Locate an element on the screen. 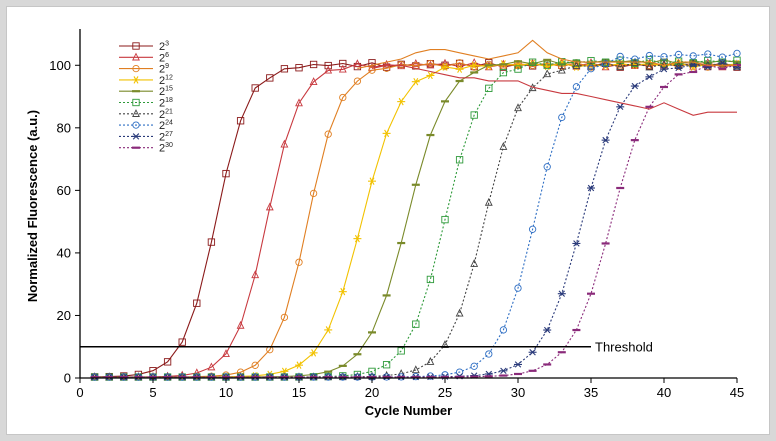  legend-label-exponent: 3 is located at coordinates (167, 44).